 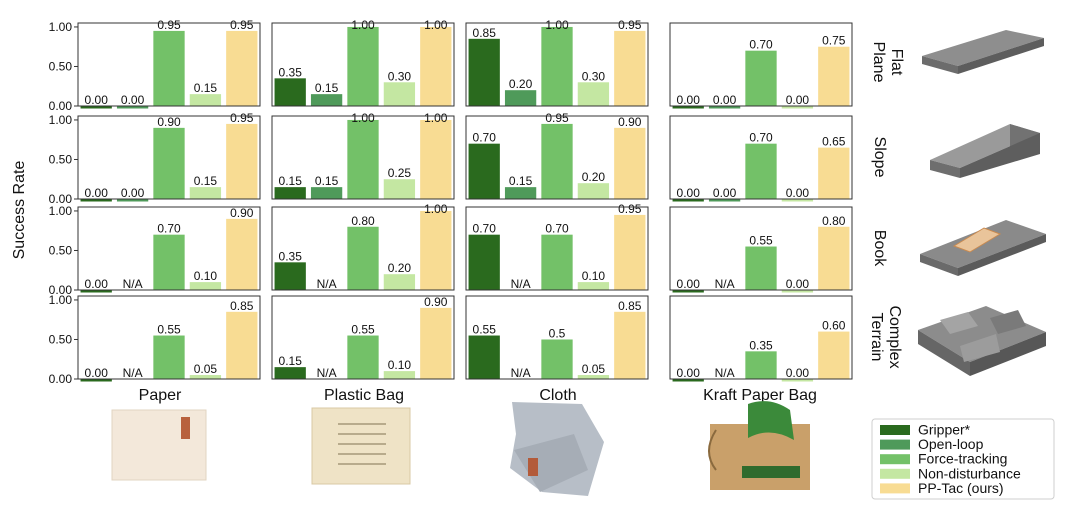 What do you see at coordinates (962, 459) in the screenshot?
I see `legend-label: Force-tracking` at bounding box center [962, 459].